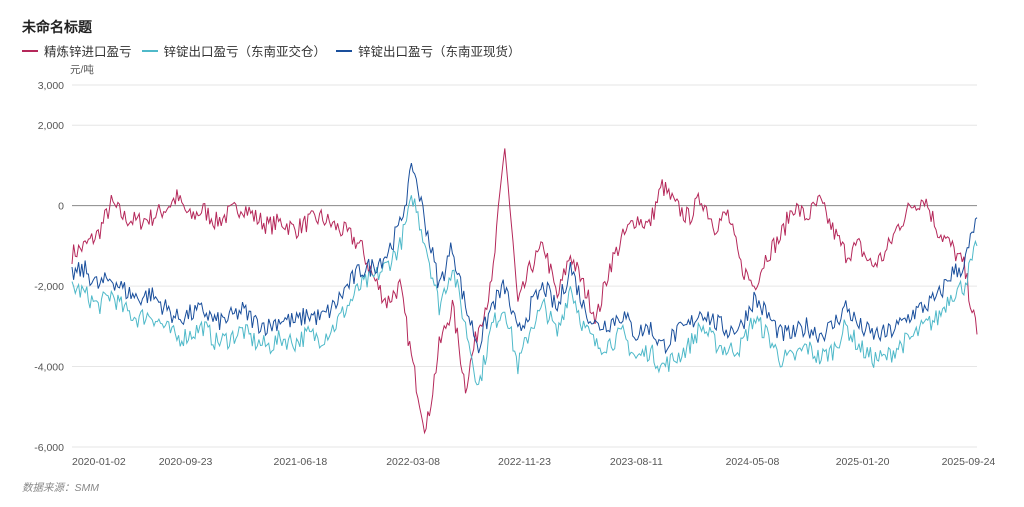 Image resolution: width=1024 pixels, height=507 pixels. I want to click on y-tick-label: 3,000, so click(51, 86).